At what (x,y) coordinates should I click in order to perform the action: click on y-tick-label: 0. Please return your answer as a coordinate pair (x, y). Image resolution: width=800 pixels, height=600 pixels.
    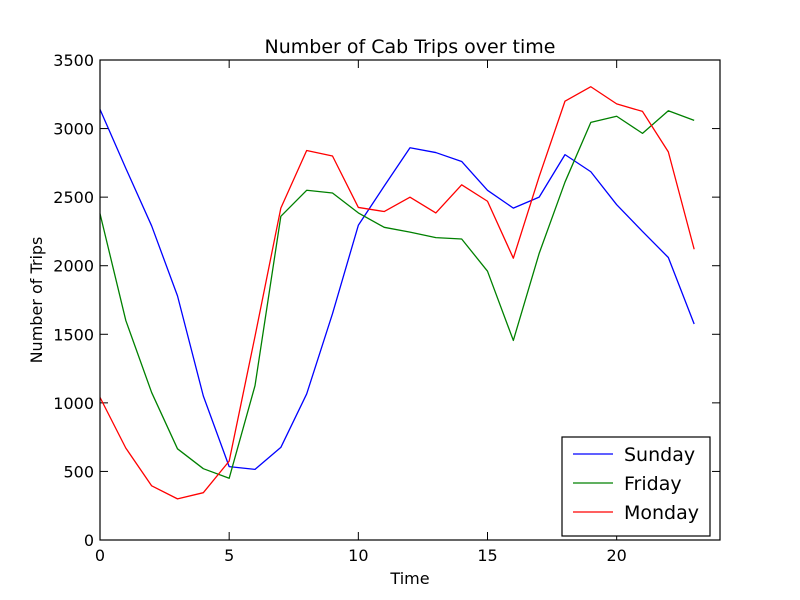
    Looking at the image, I should click on (89, 540).